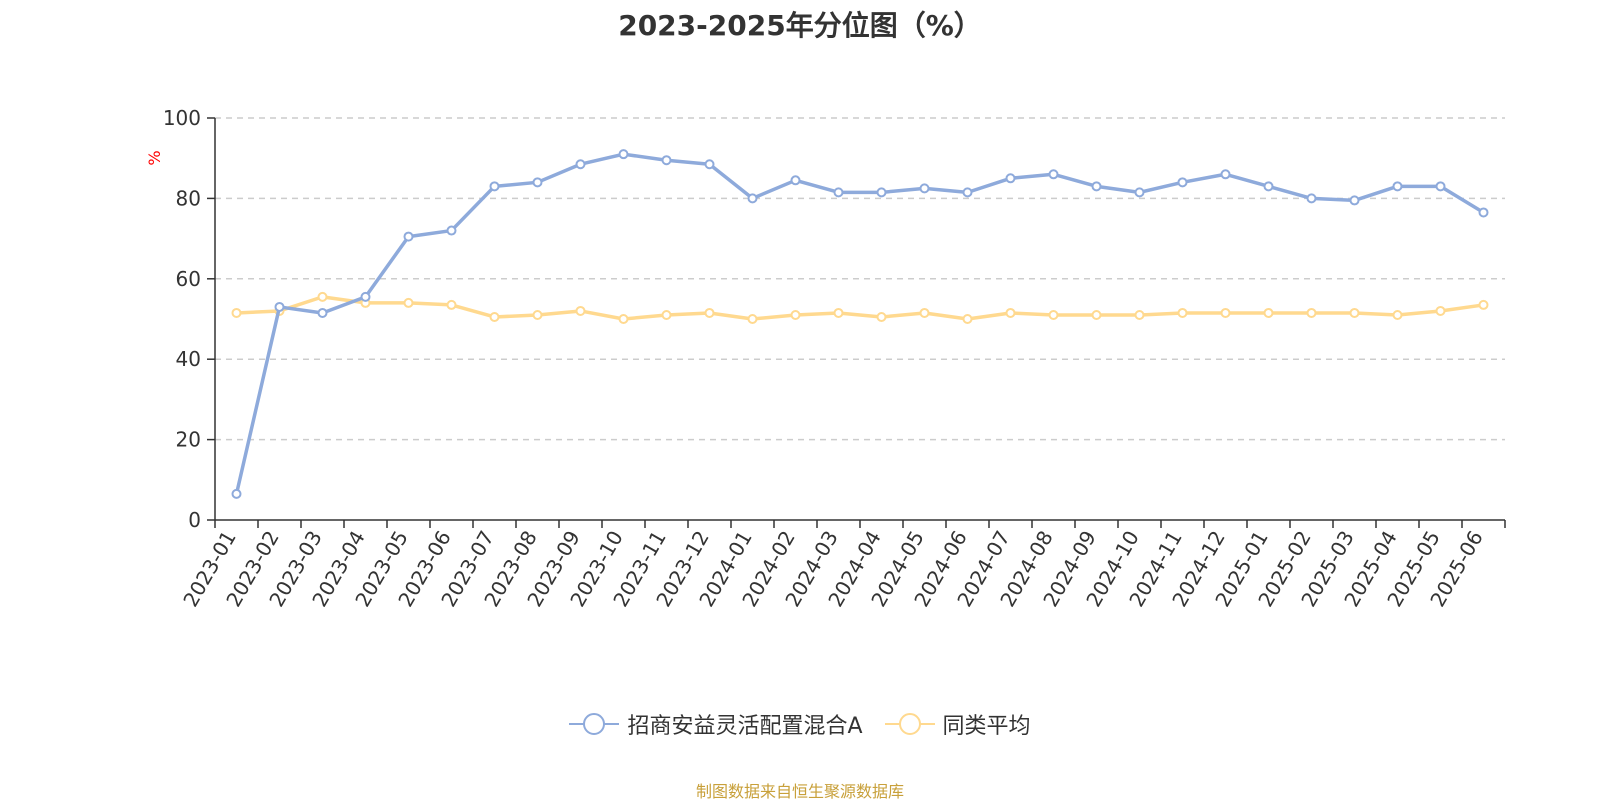  What do you see at coordinates (182, 118) in the screenshot?
I see `y-tick-label: 100` at bounding box center [182, 118].